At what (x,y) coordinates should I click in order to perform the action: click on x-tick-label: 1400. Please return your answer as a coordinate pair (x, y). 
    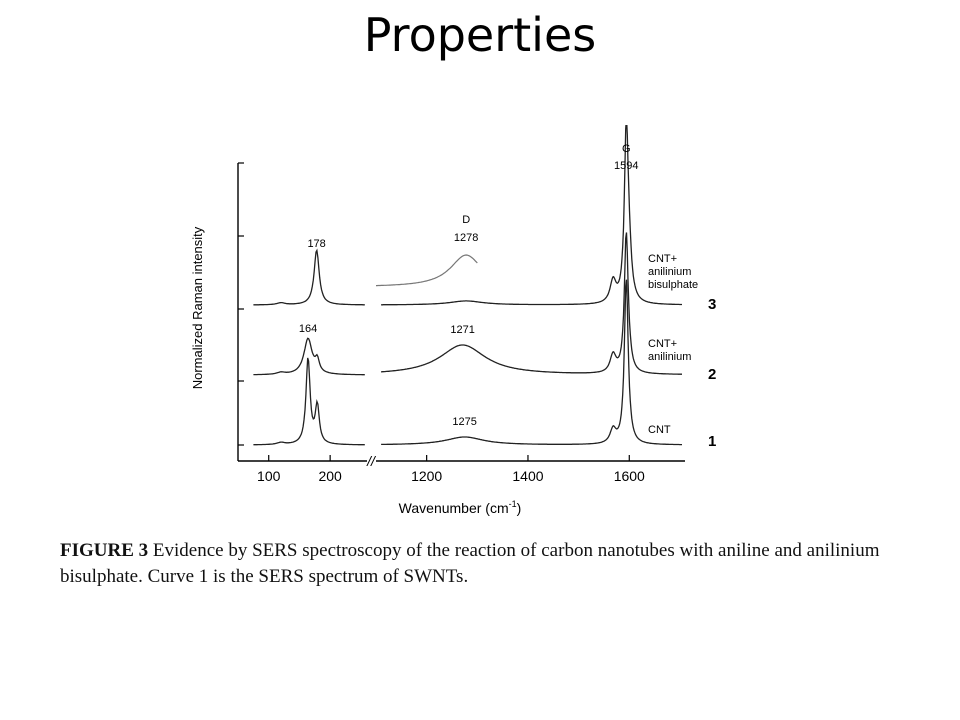
    Looking at the image, I should click on (527, 476).